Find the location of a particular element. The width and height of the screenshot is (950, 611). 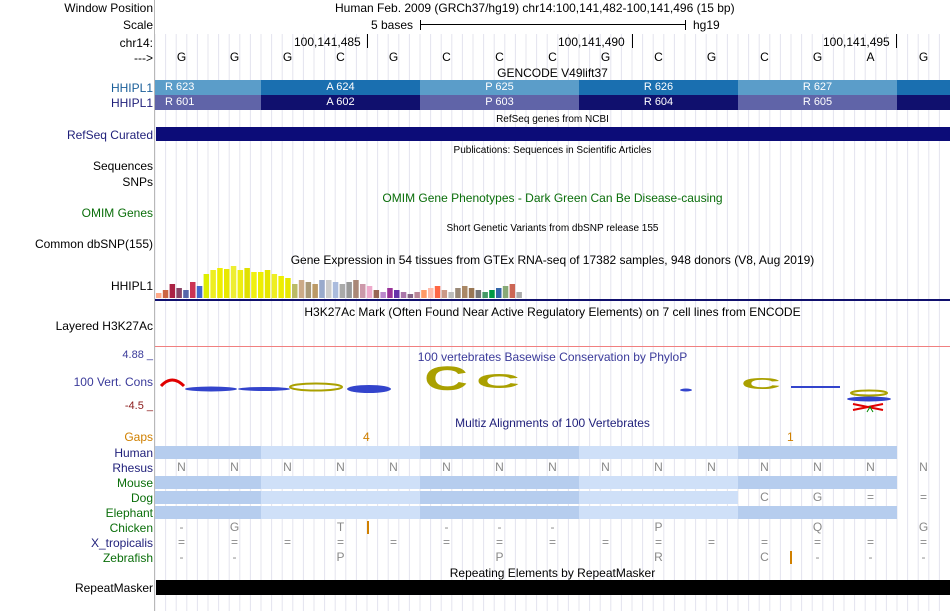

codon-block: P 603 is located at coordinates (499, 102).